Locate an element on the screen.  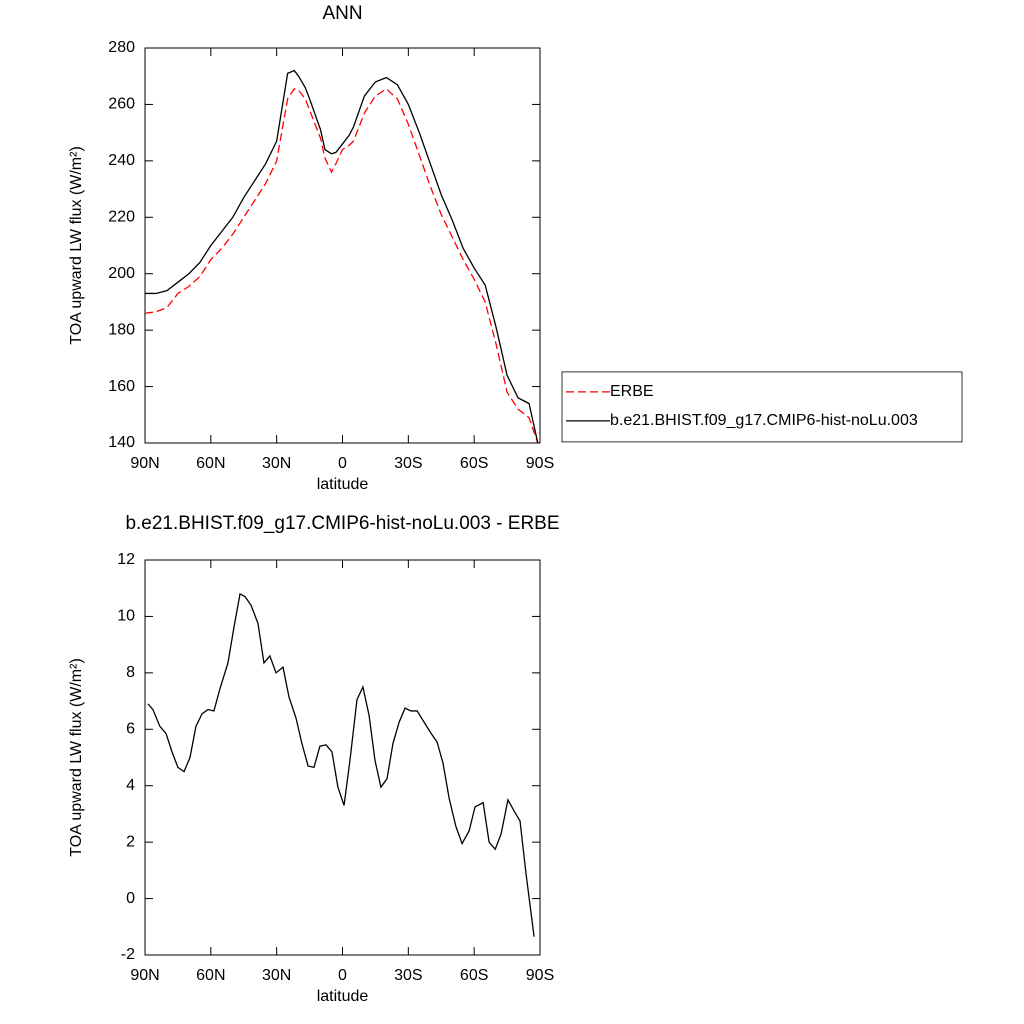
y-tick-label: 2 is located at coordinates (130, 841).